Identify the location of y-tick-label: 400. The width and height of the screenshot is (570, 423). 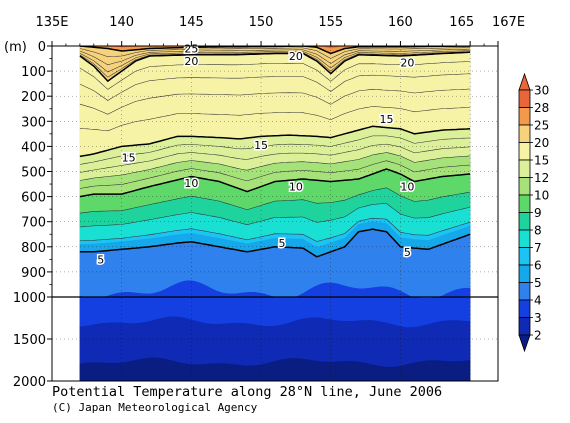
(33, 147).